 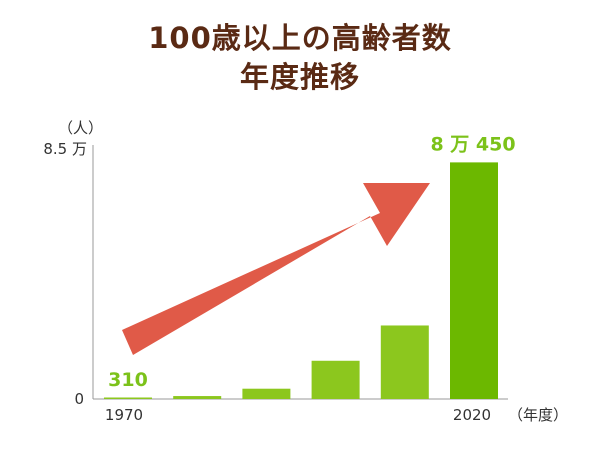 What do you see at coordinates (472, 415) in the screenshot?
I see `x-tick-label: 2020` at bounding box center [472, 415].